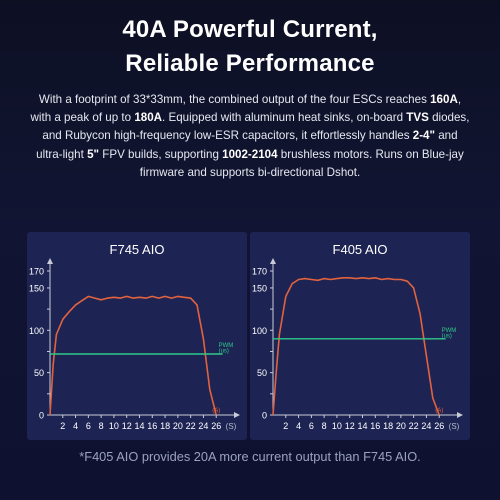  I want to click on headline-line-2: Reliable Performance, so click(250, 63).